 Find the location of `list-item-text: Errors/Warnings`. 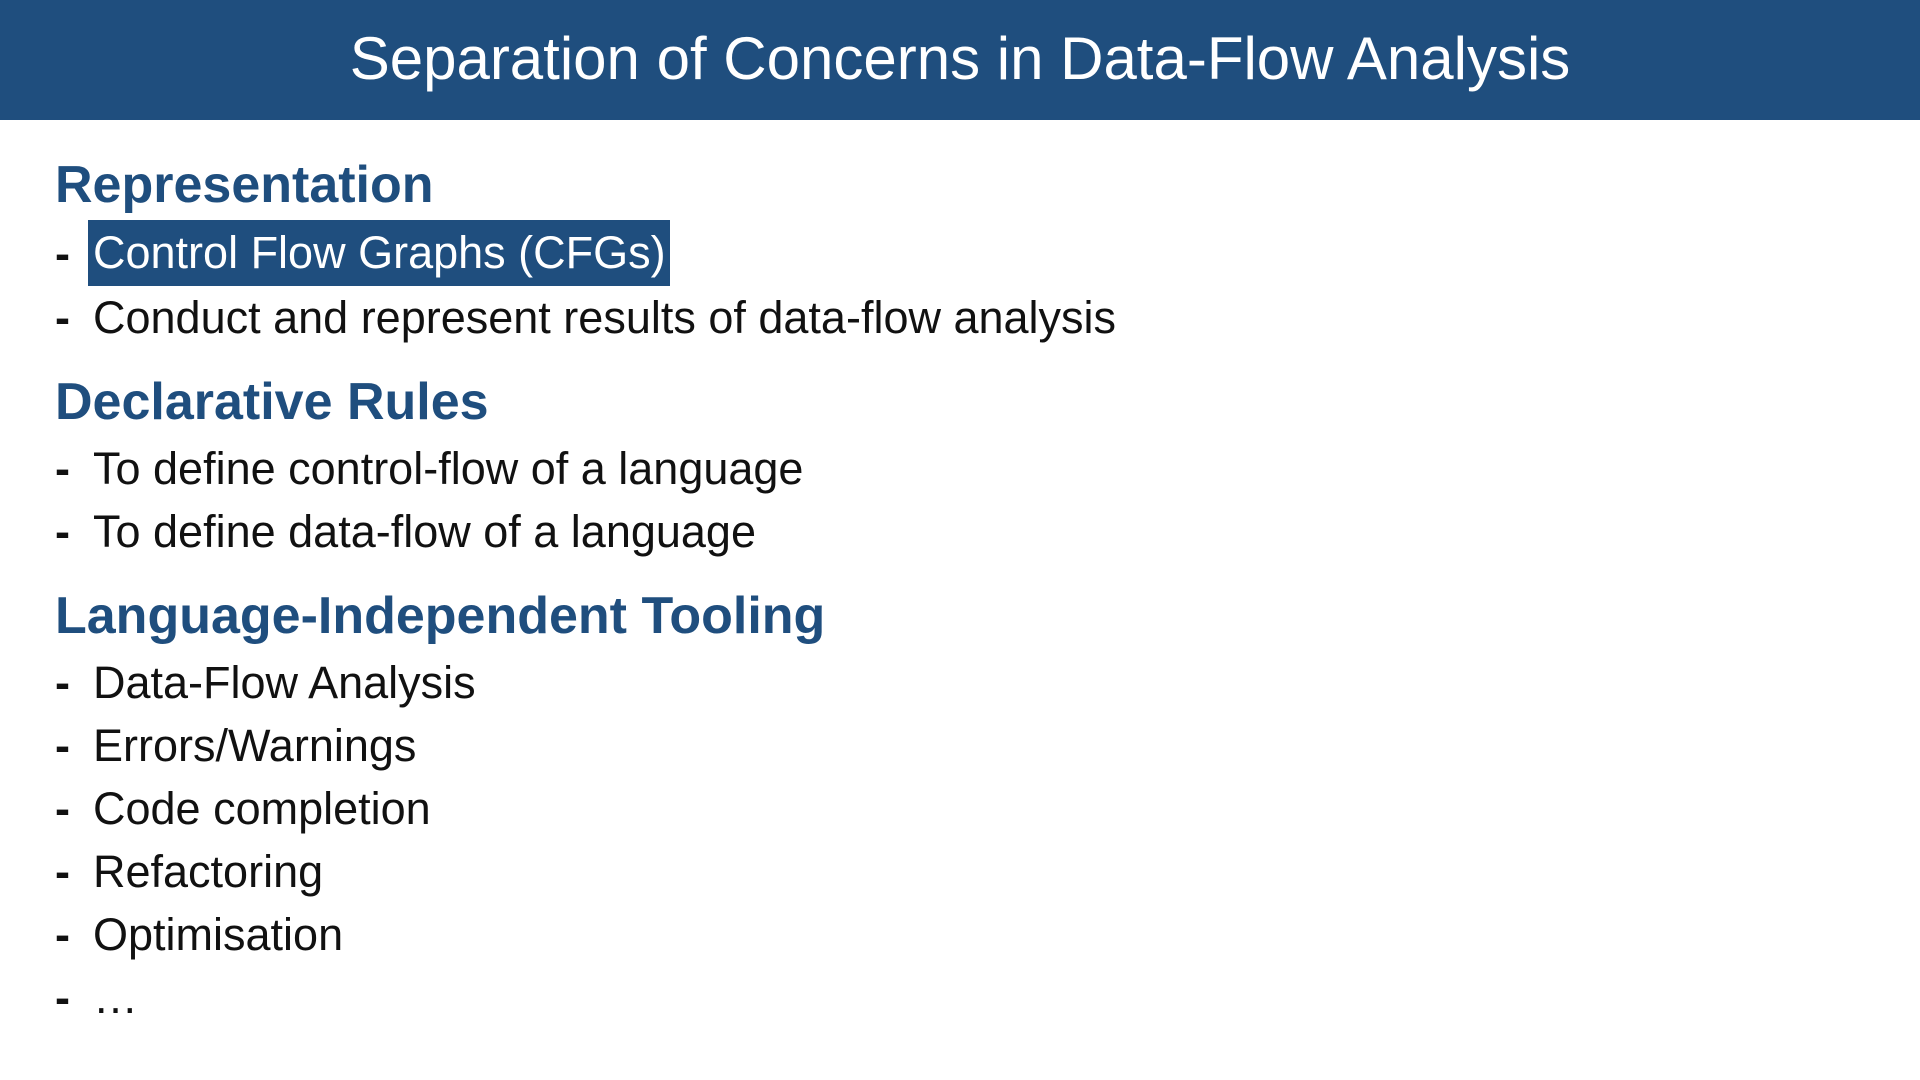

list-item-text: Errors/Warnings is located at coordinates (255, 745).